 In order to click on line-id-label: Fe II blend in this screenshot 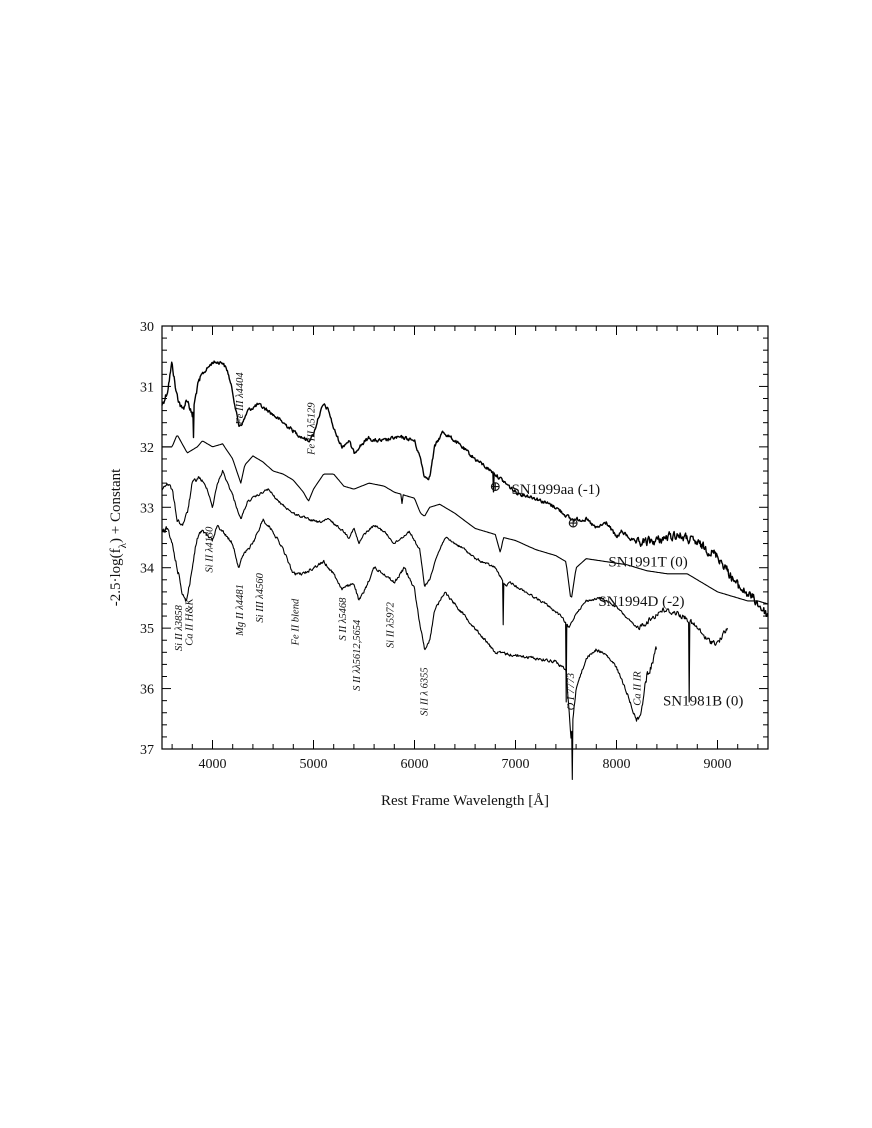, I will do `click(295, 622)`.